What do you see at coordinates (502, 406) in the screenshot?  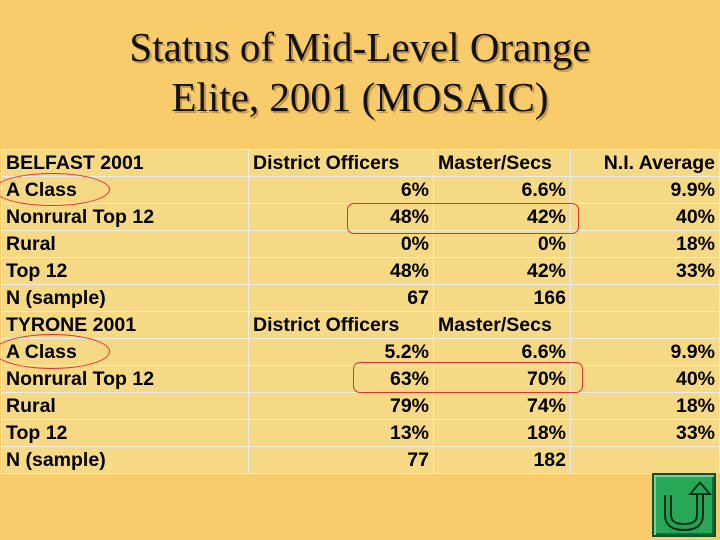 I see `table-cell: 74%` at bounding box center [502, 406].